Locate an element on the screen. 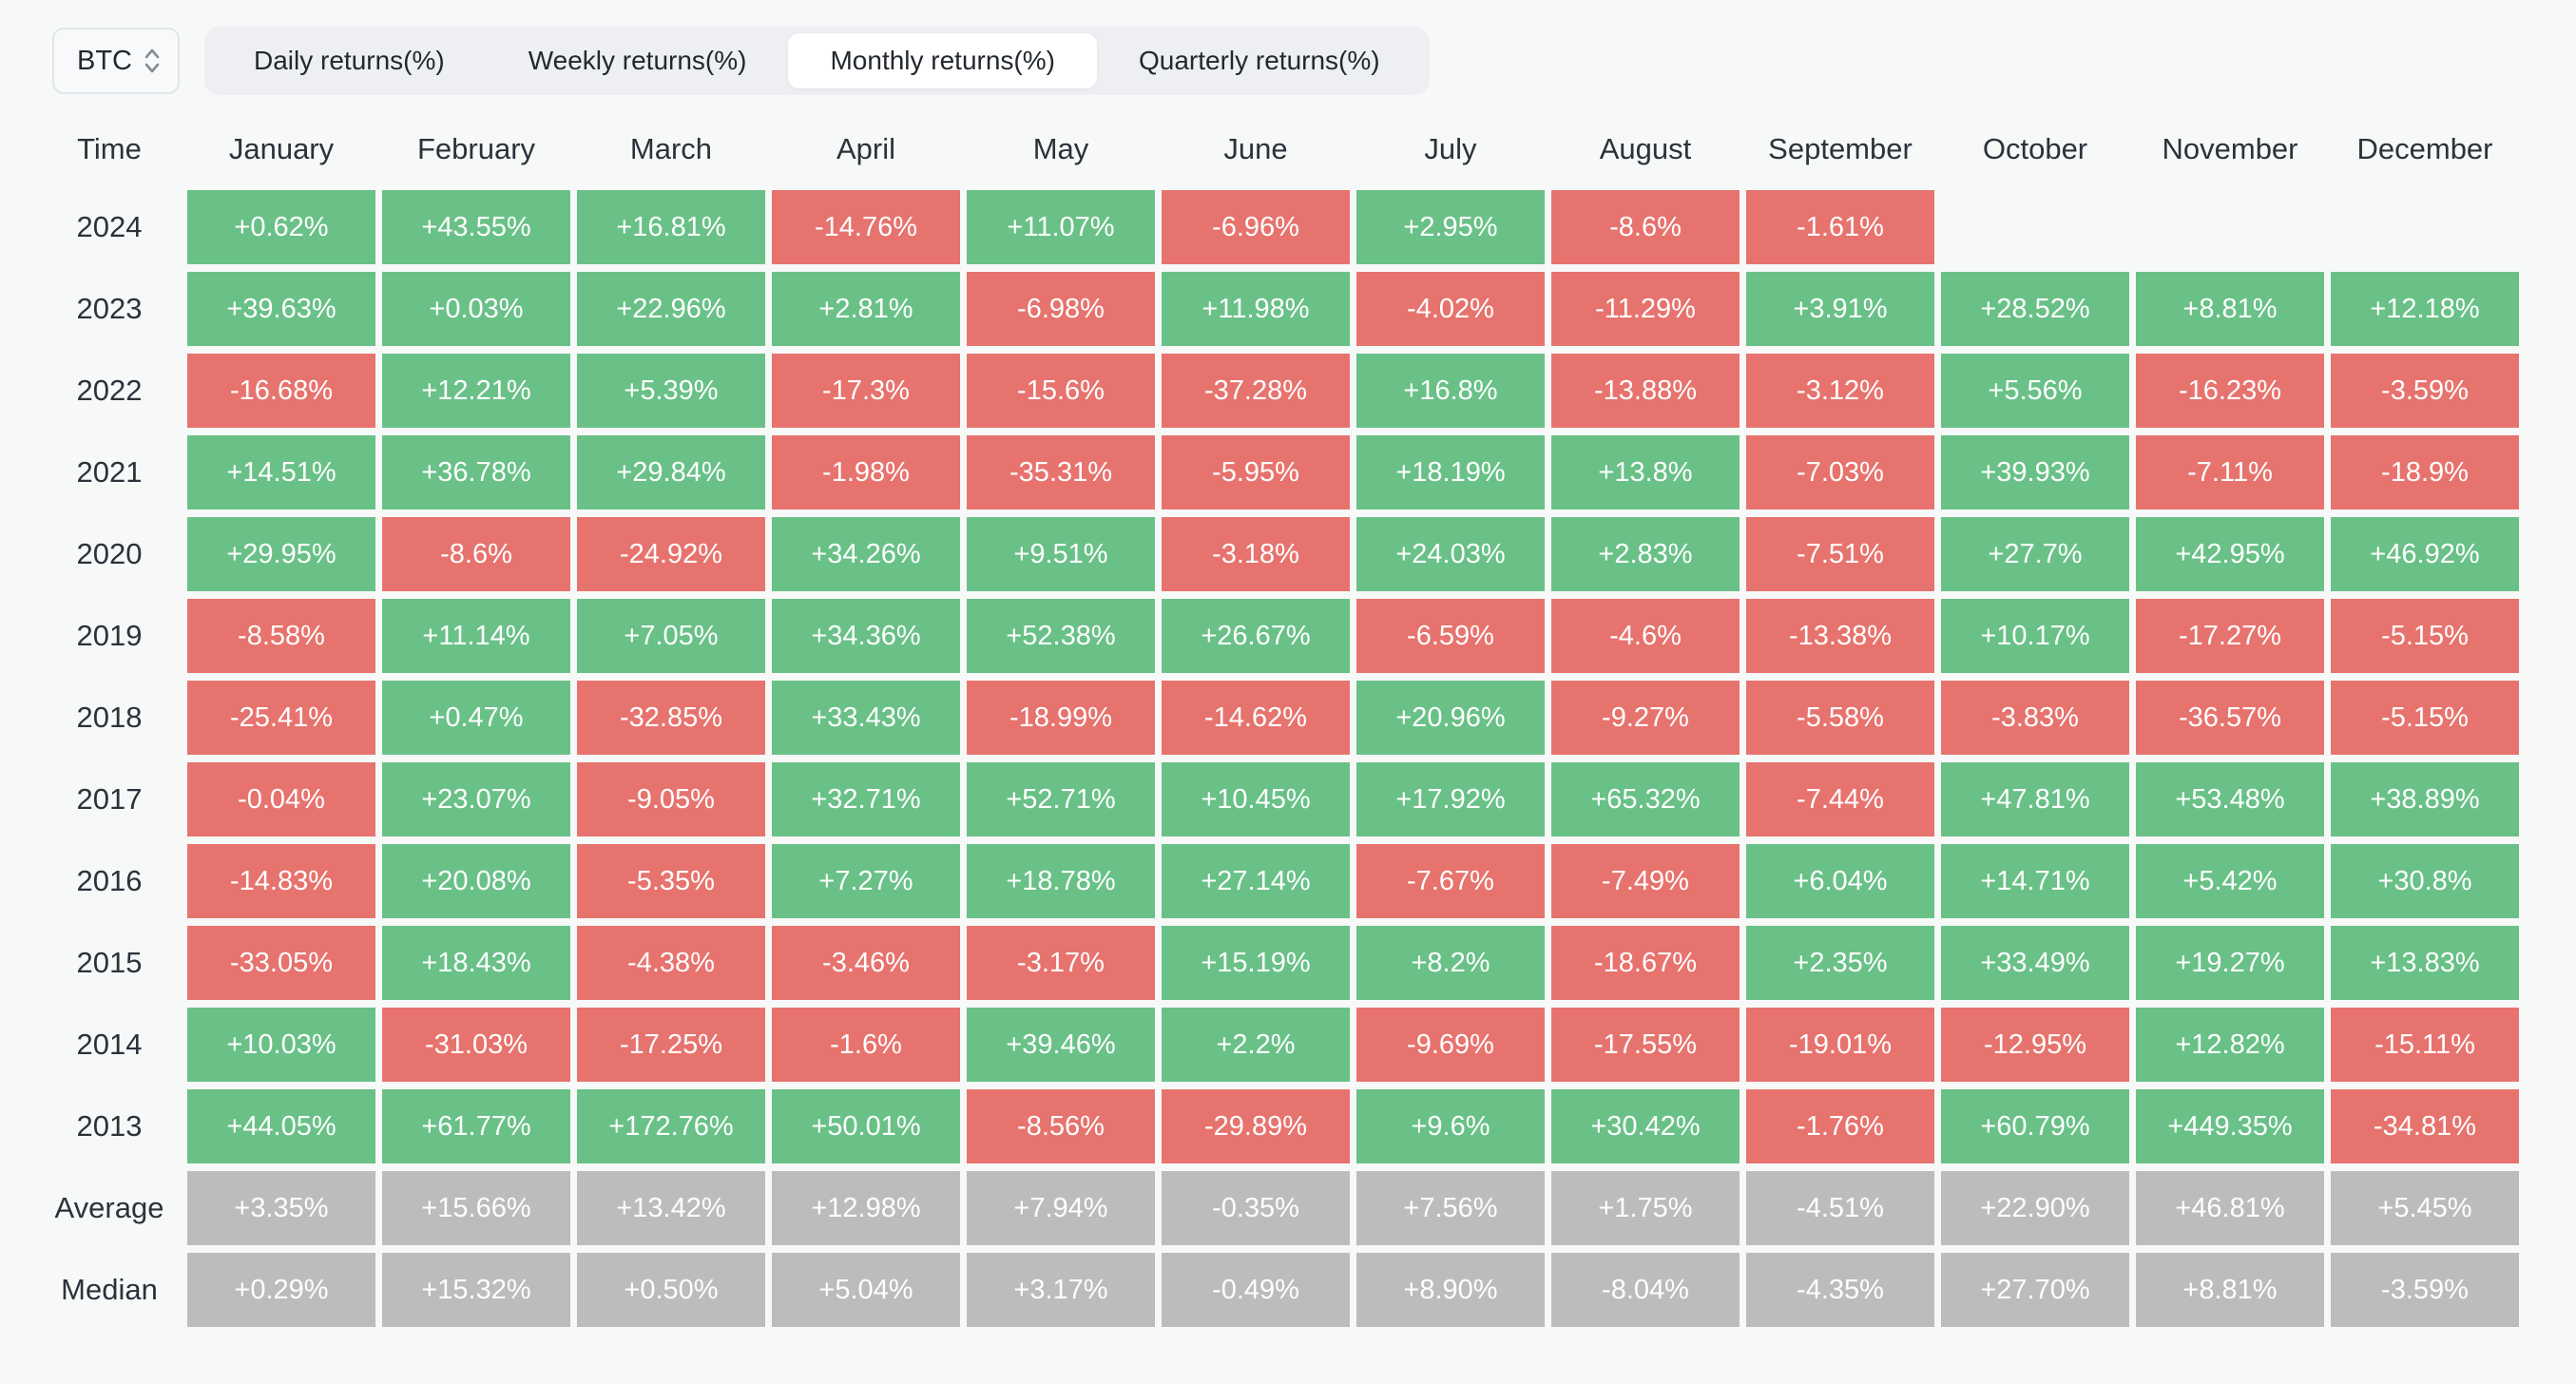 This screenshot has height=1384, width=2576. return-cell: +12.21% is located at coordinates (476, 391).